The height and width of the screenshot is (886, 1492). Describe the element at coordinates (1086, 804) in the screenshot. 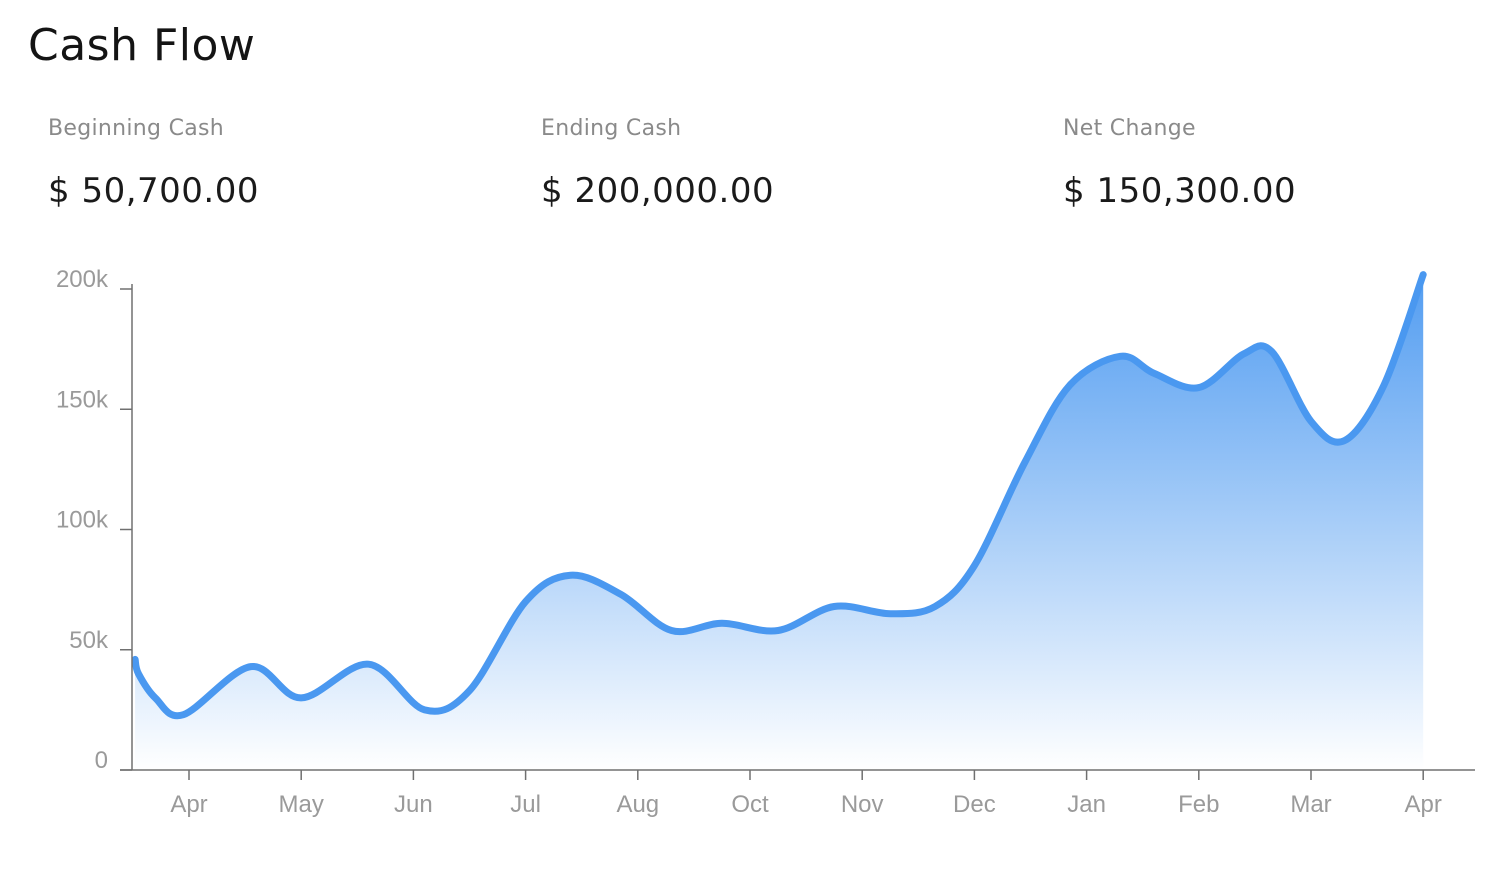

I see `x-tick-label: Jan` at that location.